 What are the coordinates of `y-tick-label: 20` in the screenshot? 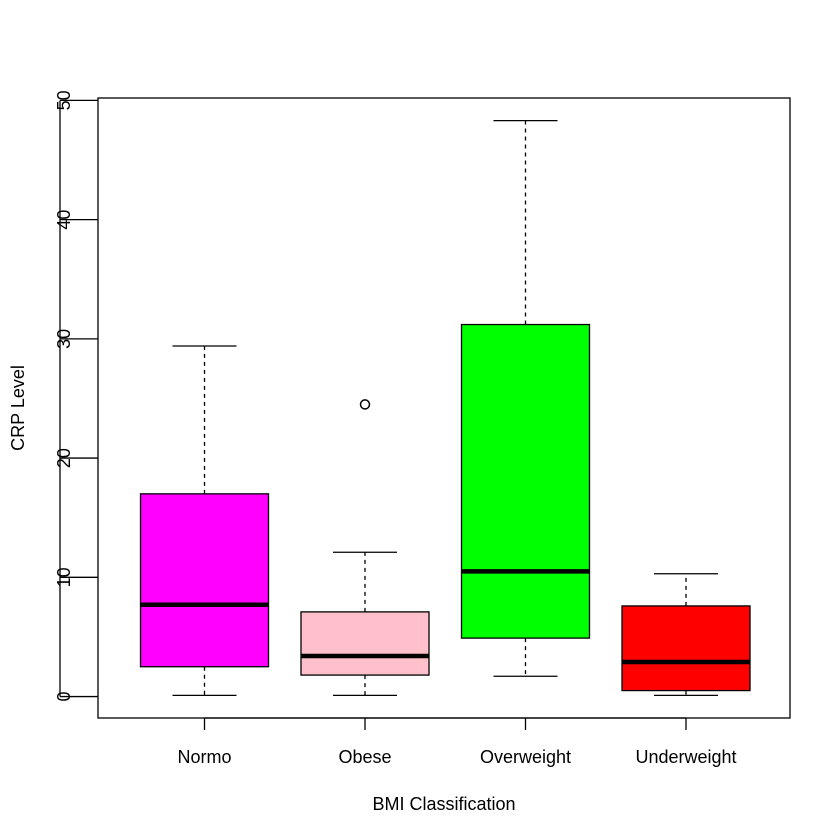 It's located at (64, 458).